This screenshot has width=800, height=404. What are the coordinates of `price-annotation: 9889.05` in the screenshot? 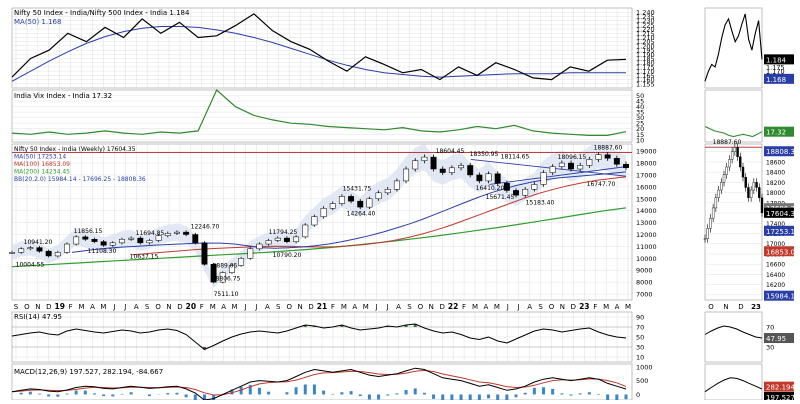 It's located at (225, 266).